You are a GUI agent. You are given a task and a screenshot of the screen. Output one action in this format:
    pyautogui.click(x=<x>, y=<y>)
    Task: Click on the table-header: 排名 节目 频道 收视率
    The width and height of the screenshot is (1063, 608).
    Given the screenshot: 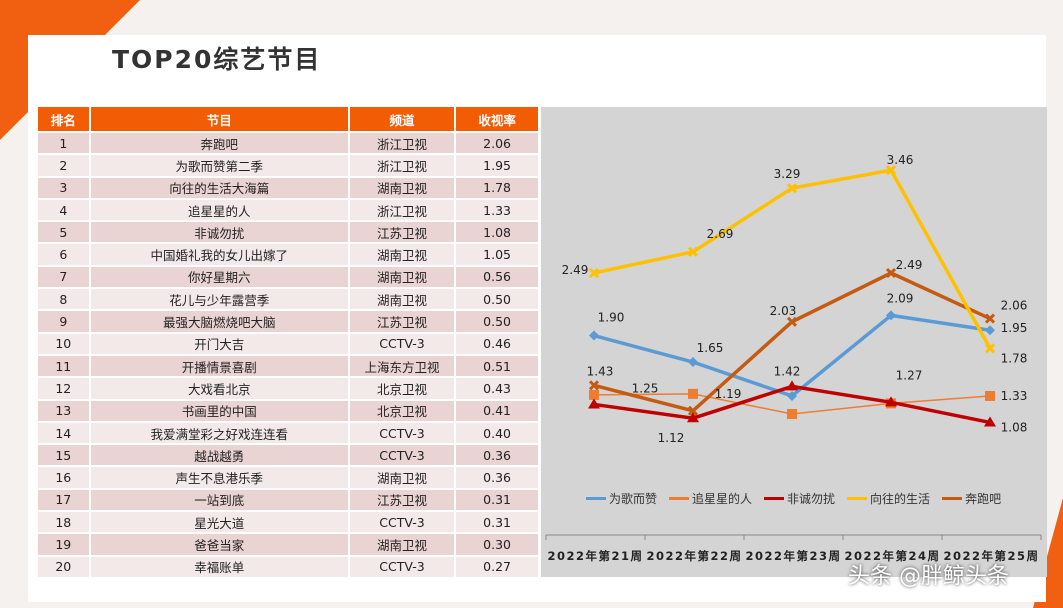 What is the action you would take?
    pyautogui.click(x=289, y=119)
    